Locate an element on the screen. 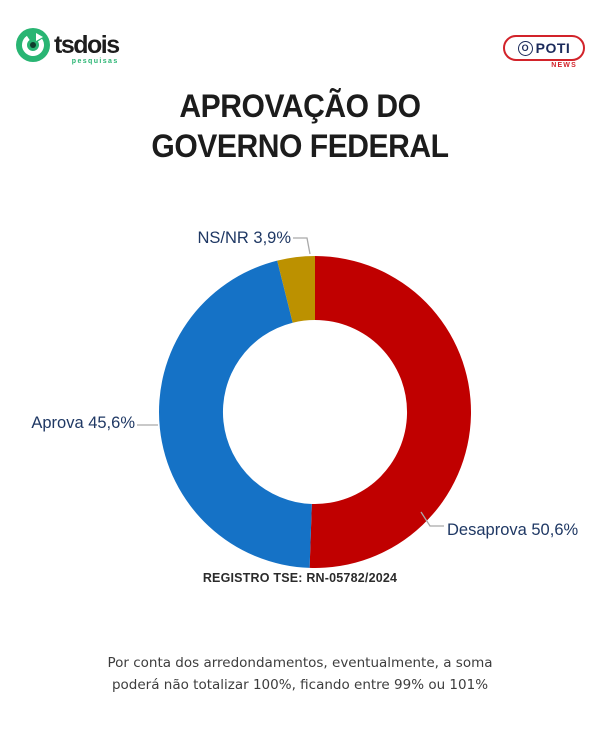  chart-title: APROVAÇÃO DO GOVERNO FEDERAL is located at coordinates (300, 126).